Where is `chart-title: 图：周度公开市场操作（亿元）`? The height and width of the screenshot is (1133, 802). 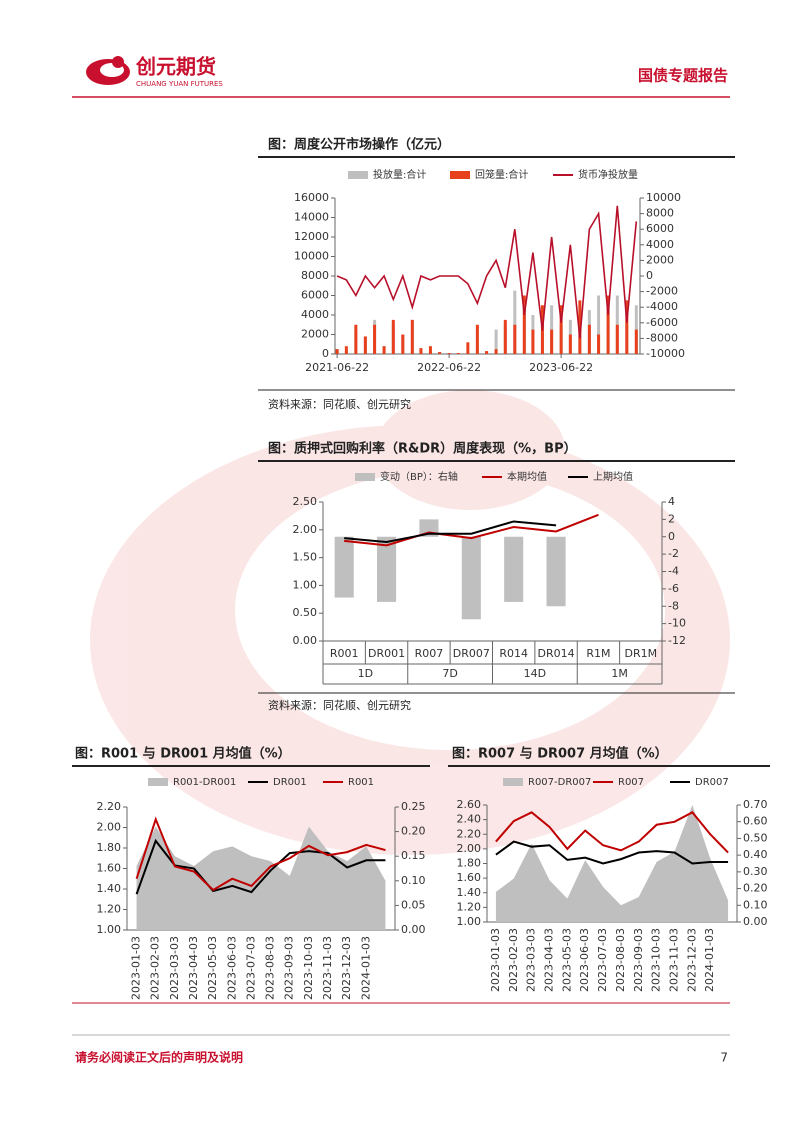 chart-title: 图：周度公开市场操作（亿元） is located at coordinates (359, 145).